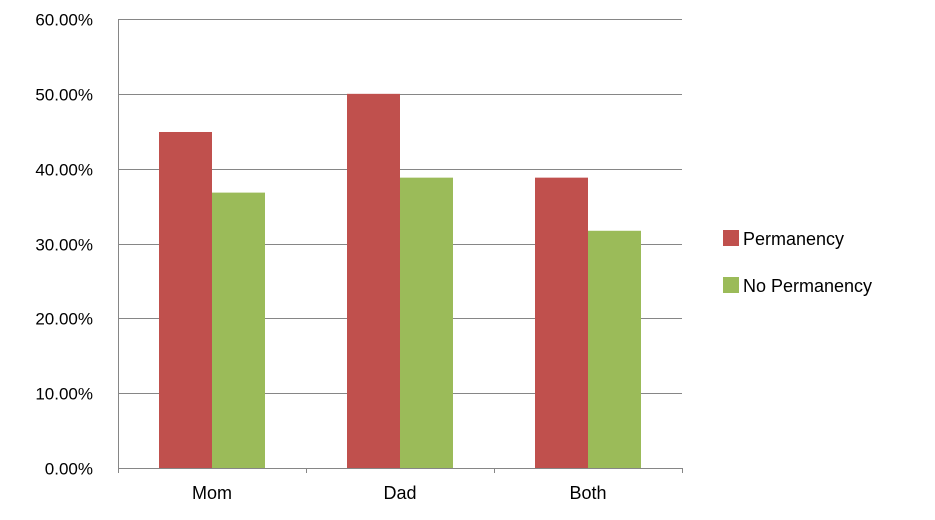  I want to click on x-tick-label: Dad, so click(399, 493).